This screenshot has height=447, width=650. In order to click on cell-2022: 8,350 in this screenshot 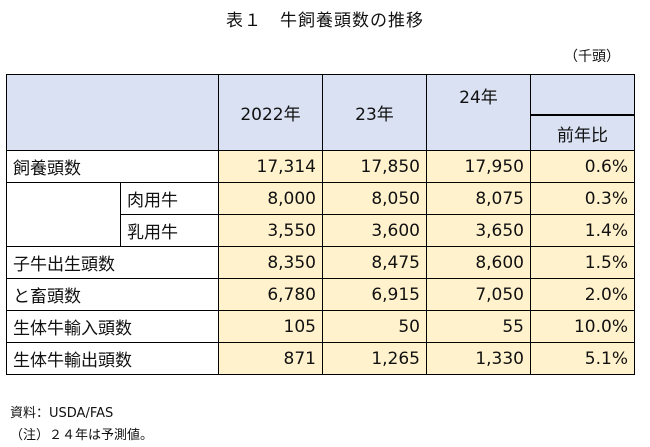, I will do `click(270, 262)`.